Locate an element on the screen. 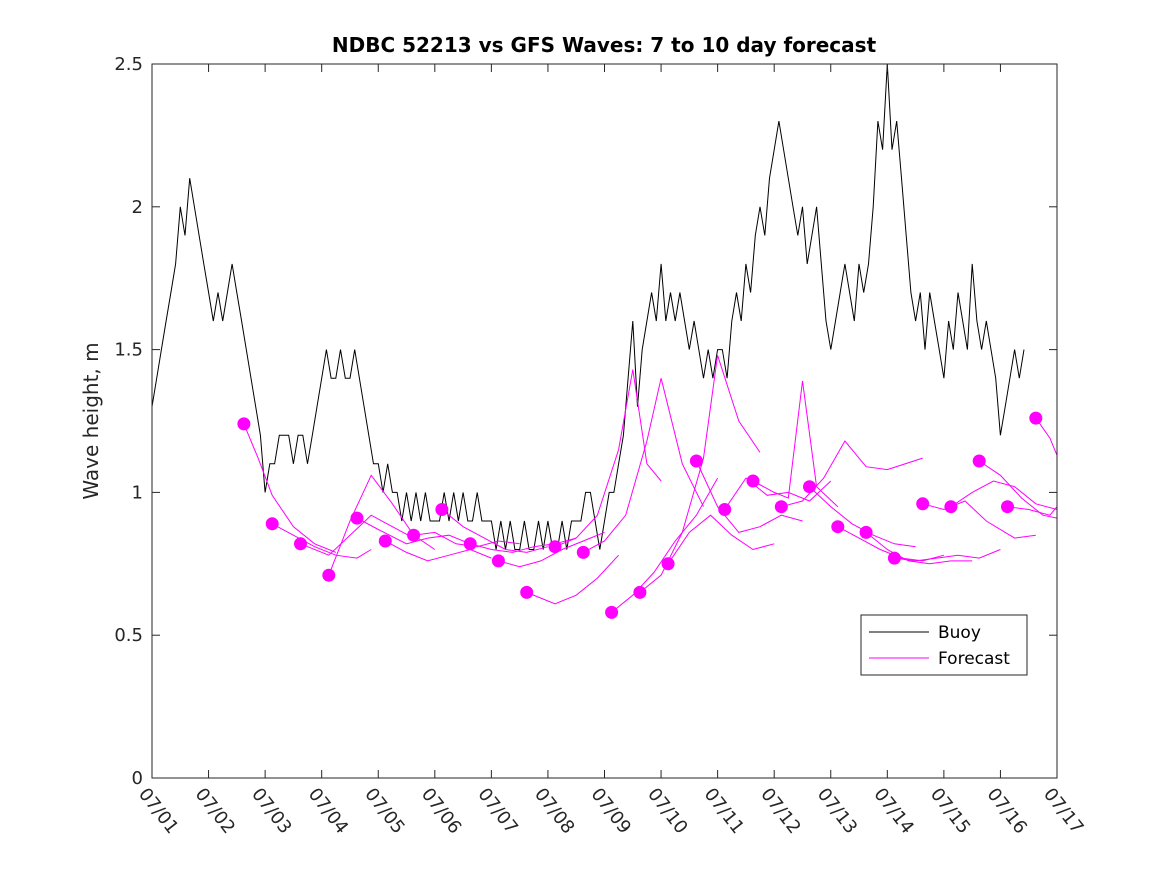 The height and width of the screenshot is (875, 1167). y-tick-label: 1 is located at coordinates (137, 492).